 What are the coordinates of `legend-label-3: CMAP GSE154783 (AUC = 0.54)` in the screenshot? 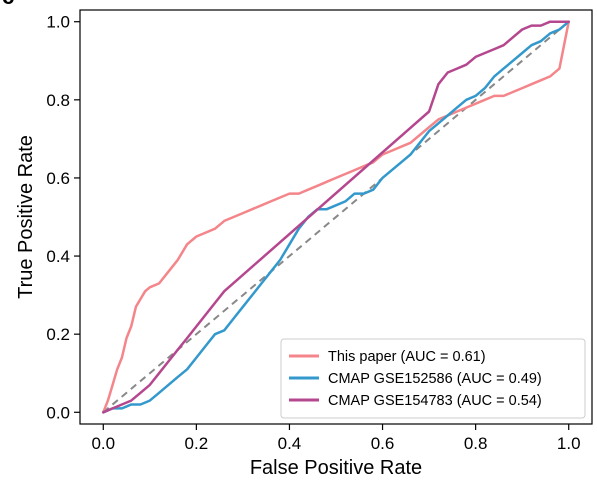 It's located at (435, 401).